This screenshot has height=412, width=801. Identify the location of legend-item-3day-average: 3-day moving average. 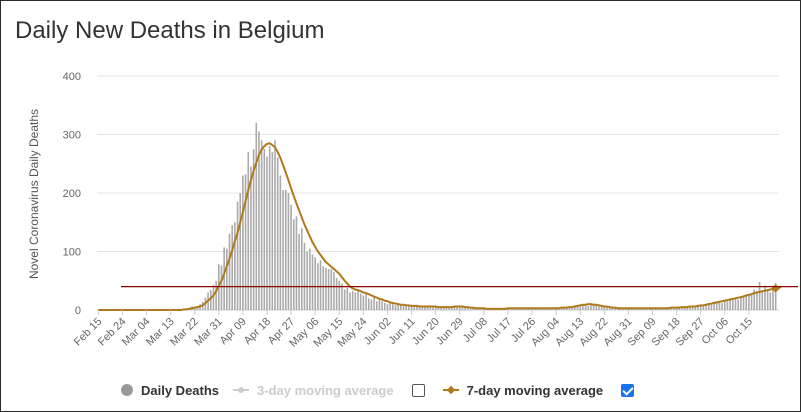
(313, 390).